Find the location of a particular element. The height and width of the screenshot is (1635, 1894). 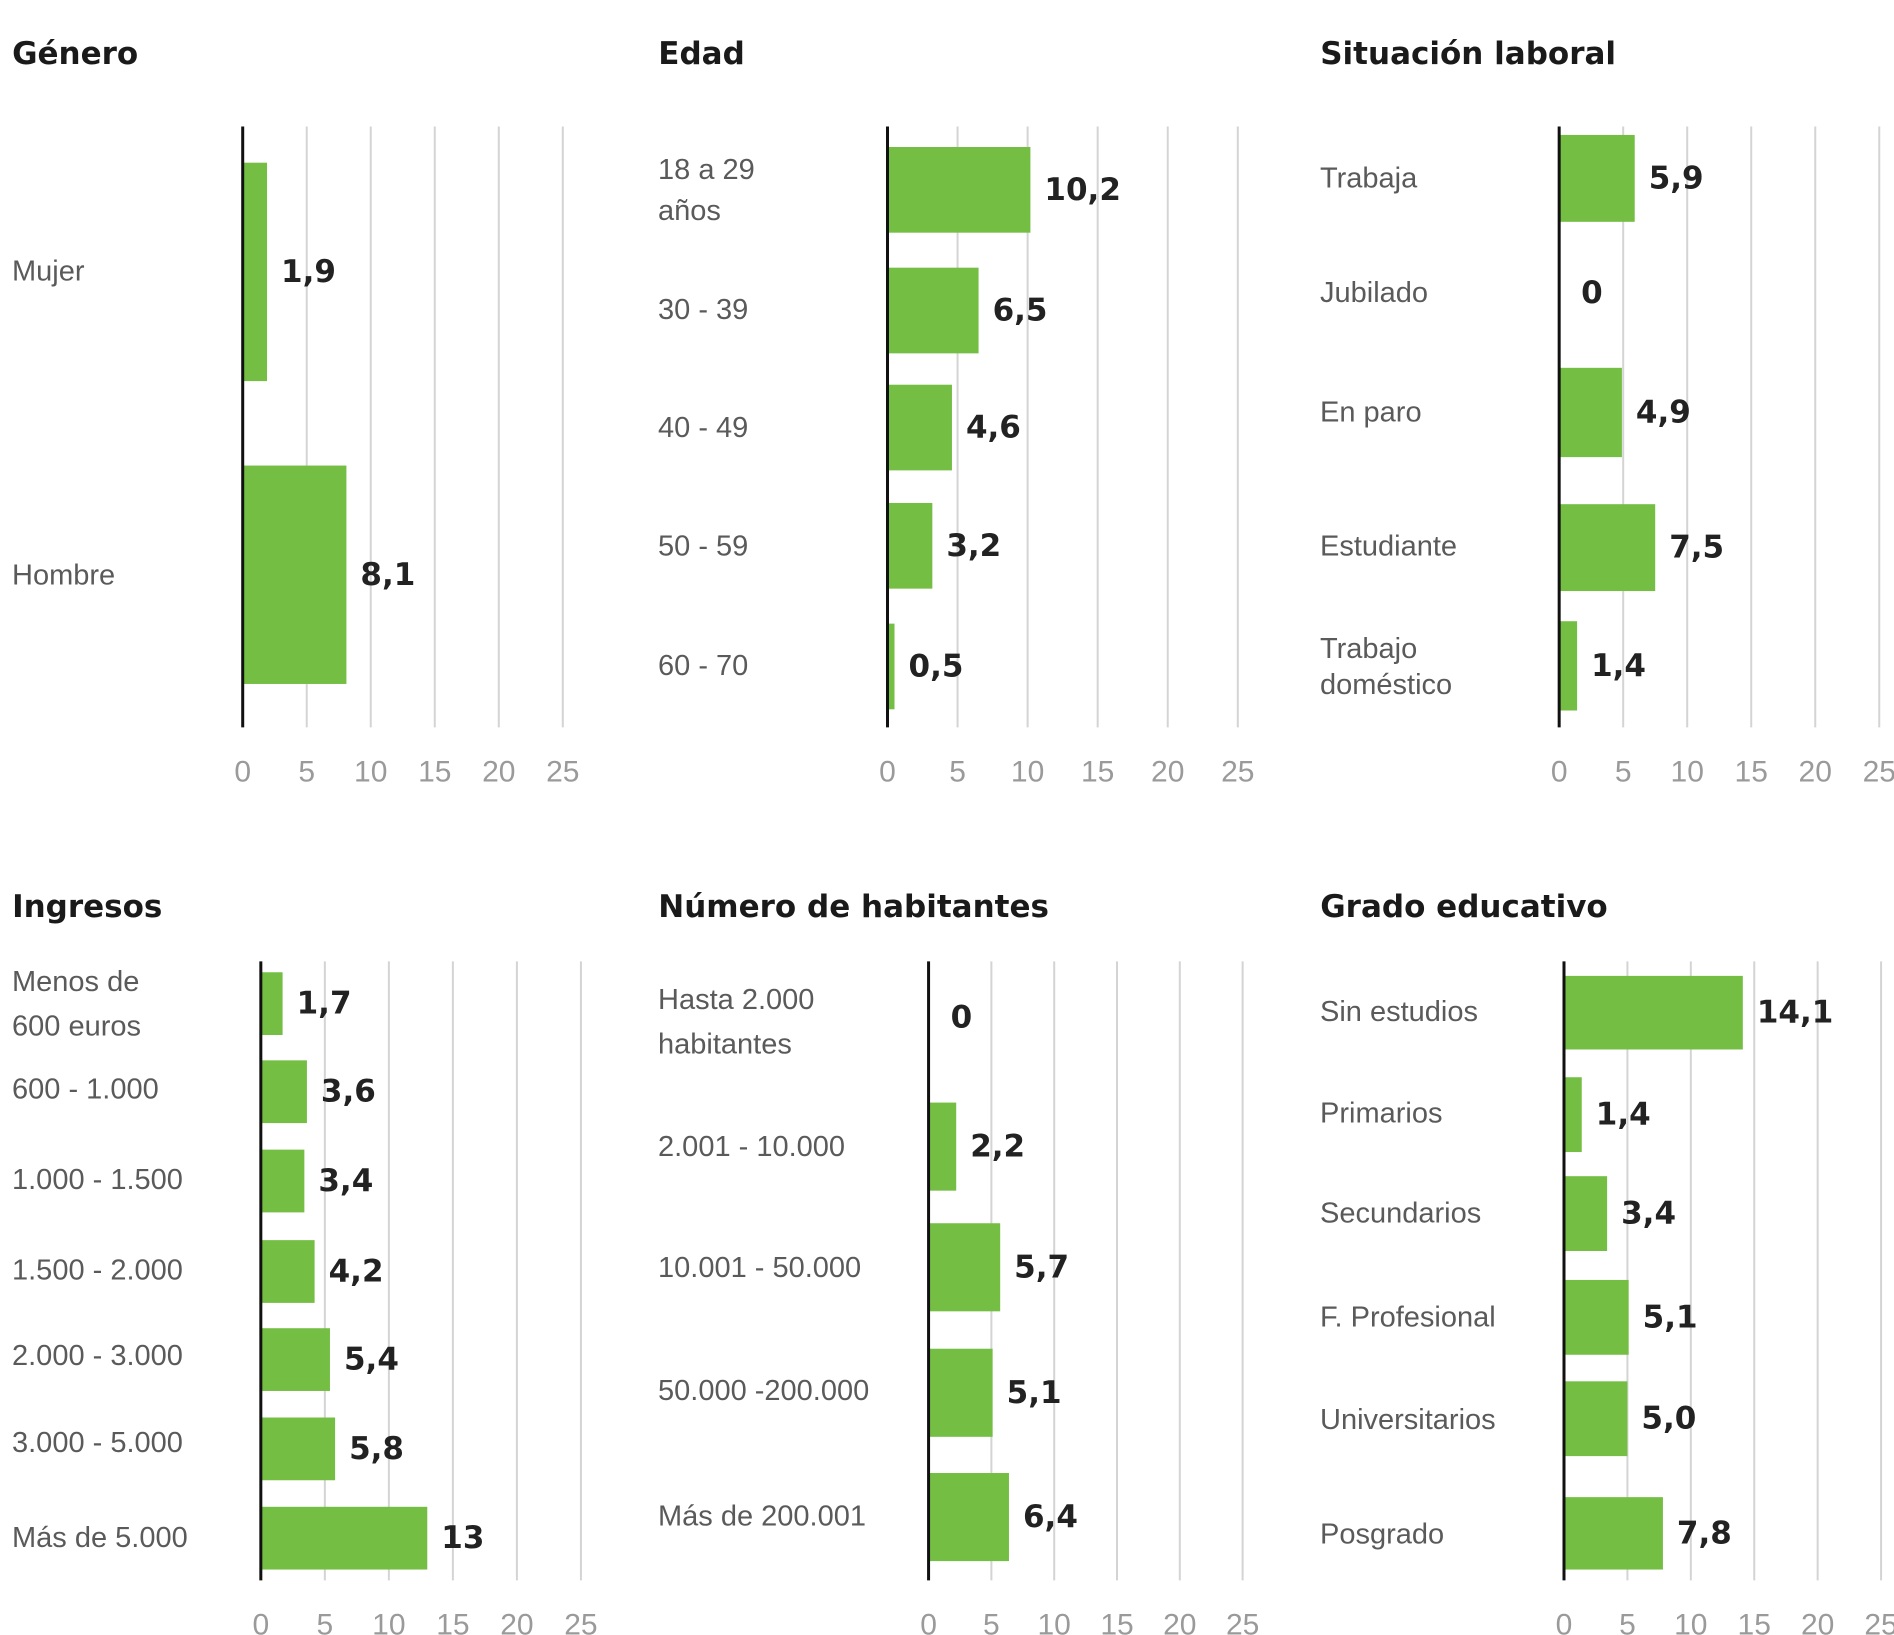

category-label: 50.000 -200.000 is located at coordinates (763, 1391).